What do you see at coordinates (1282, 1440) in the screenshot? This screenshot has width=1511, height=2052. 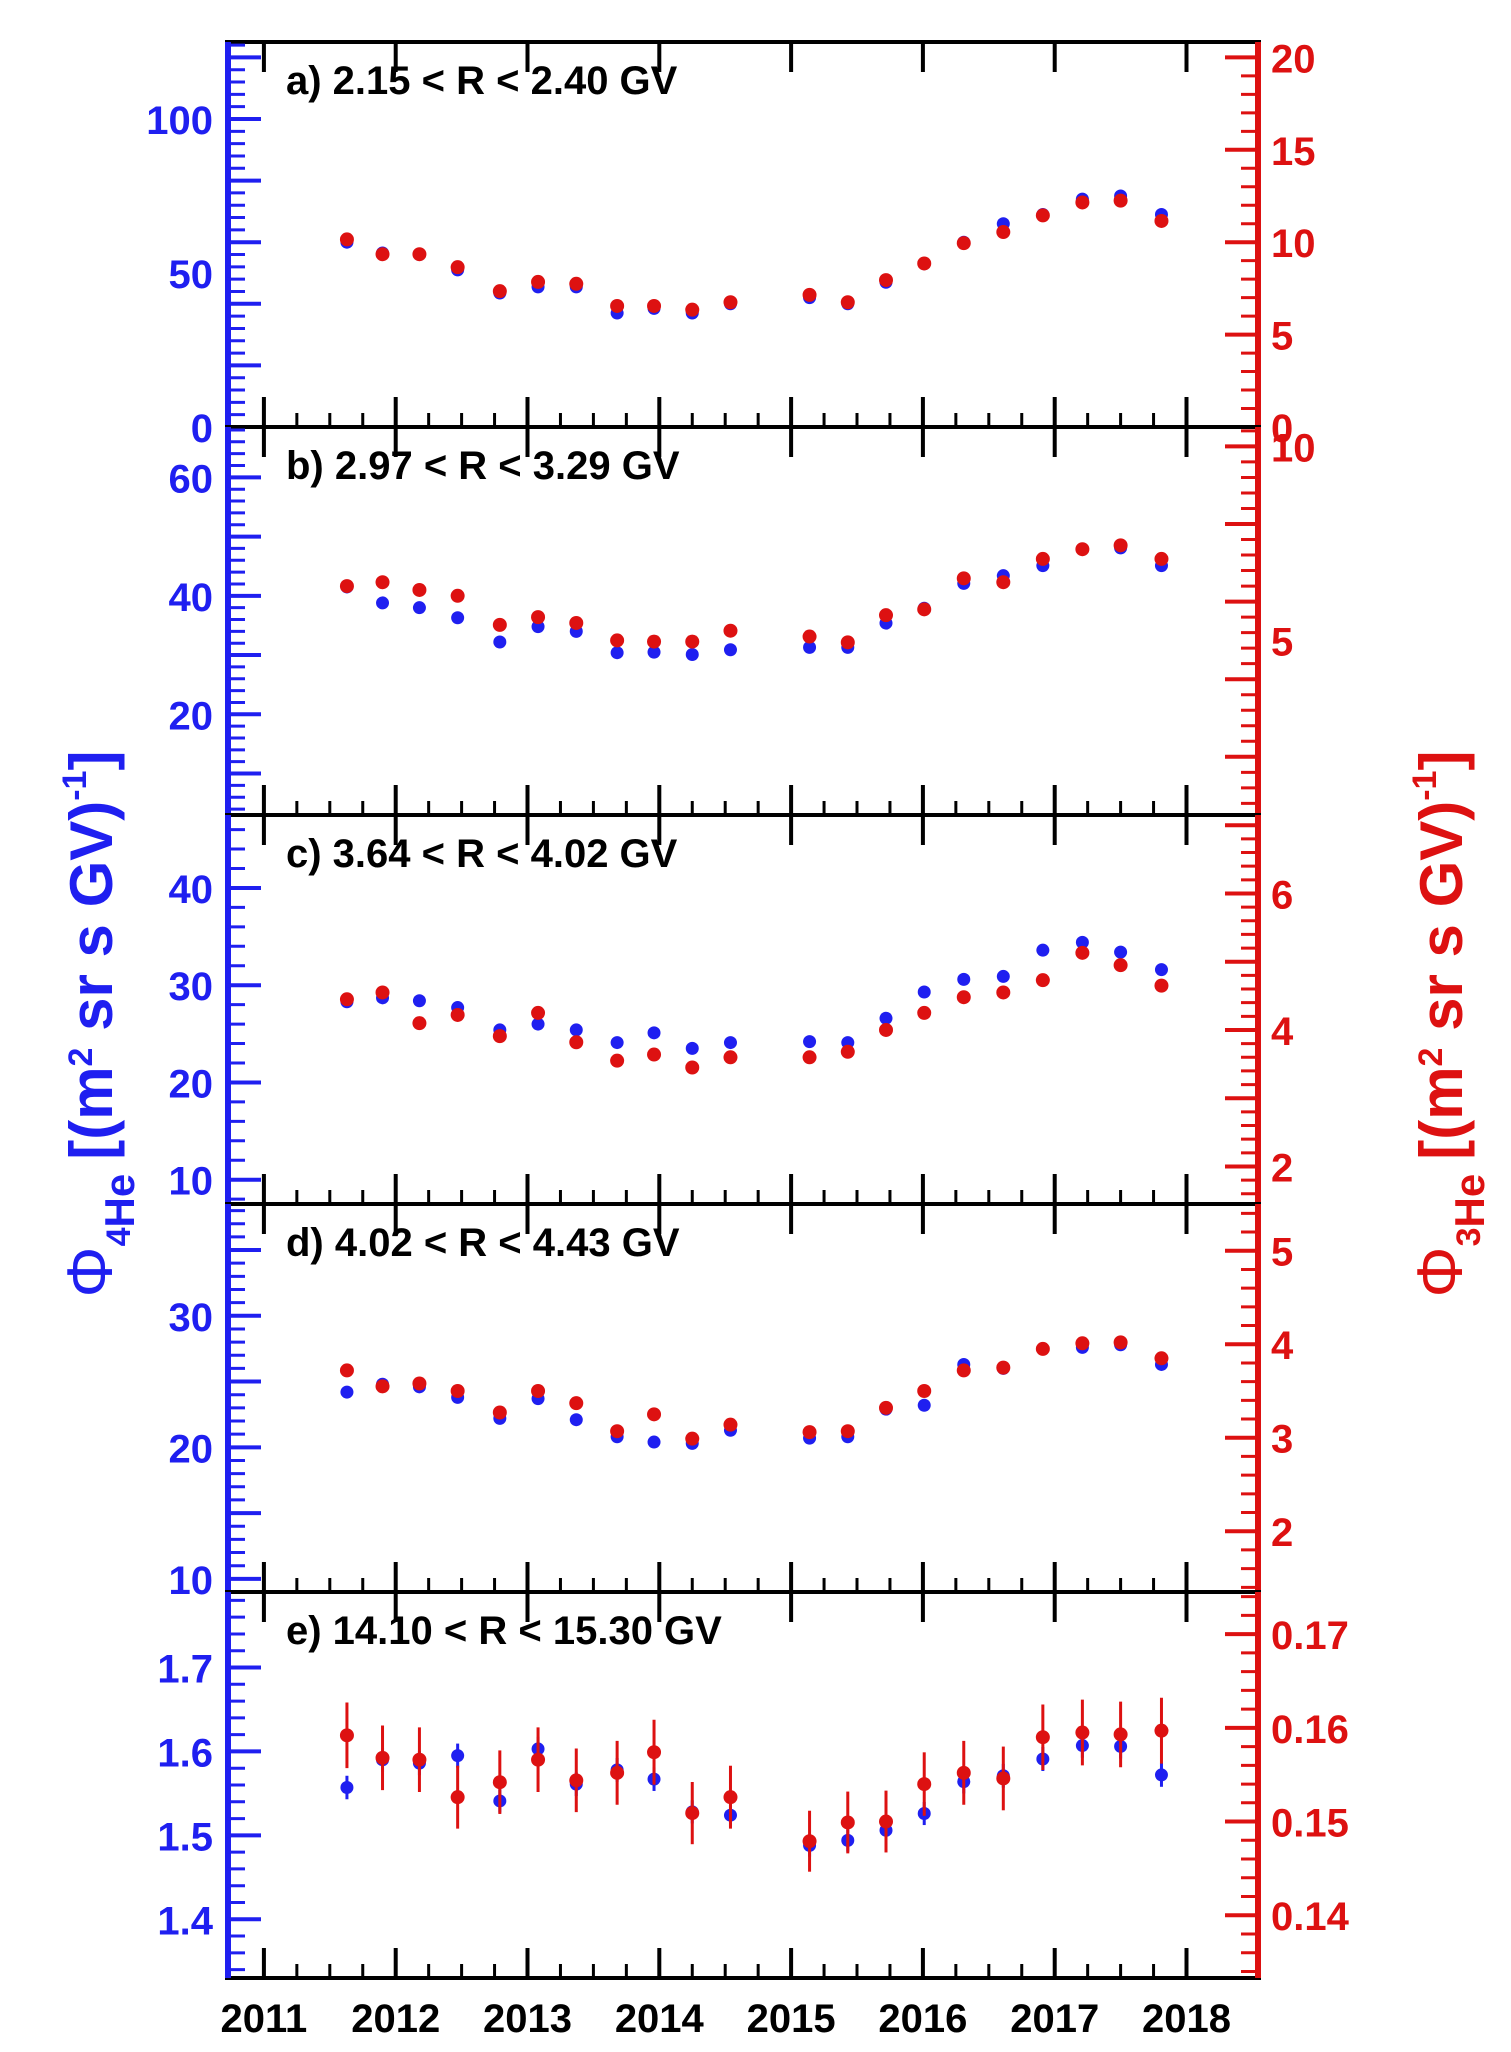 I see `right-tick-label: 3` at bounding box center [1282, 1440].